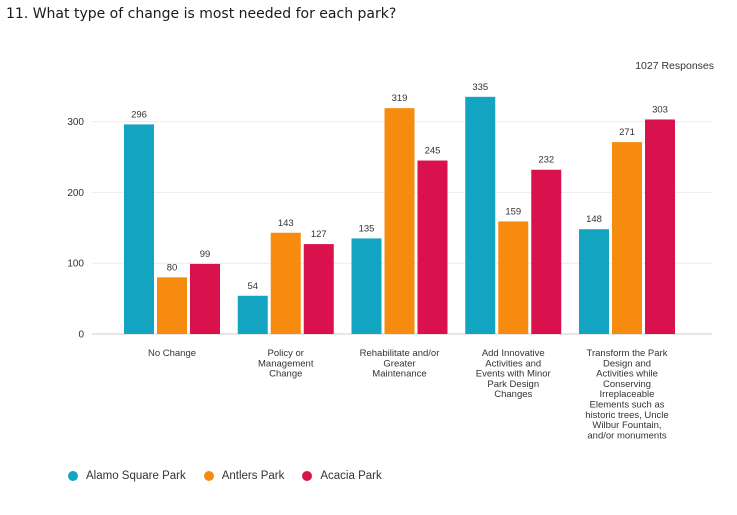 The height and width of the screenshot is (515, 737). Describe the element at coordinates (286, 223) in the screenshot. I see `bar-value-label: 143` at that location.